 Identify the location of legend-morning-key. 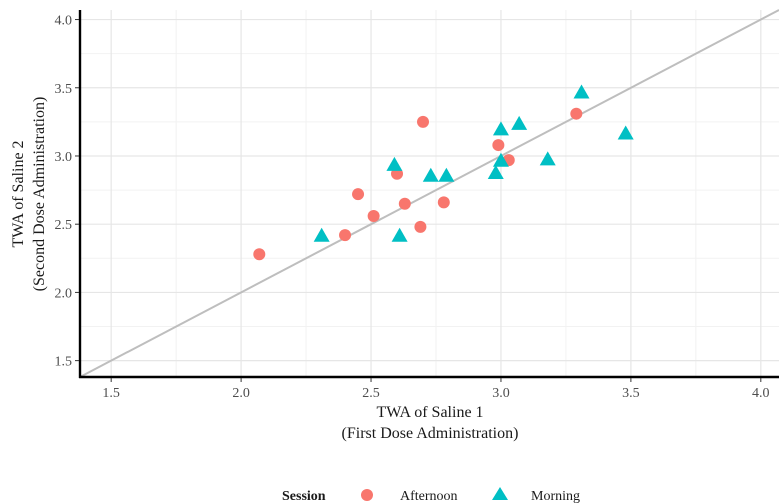
(500, 493).